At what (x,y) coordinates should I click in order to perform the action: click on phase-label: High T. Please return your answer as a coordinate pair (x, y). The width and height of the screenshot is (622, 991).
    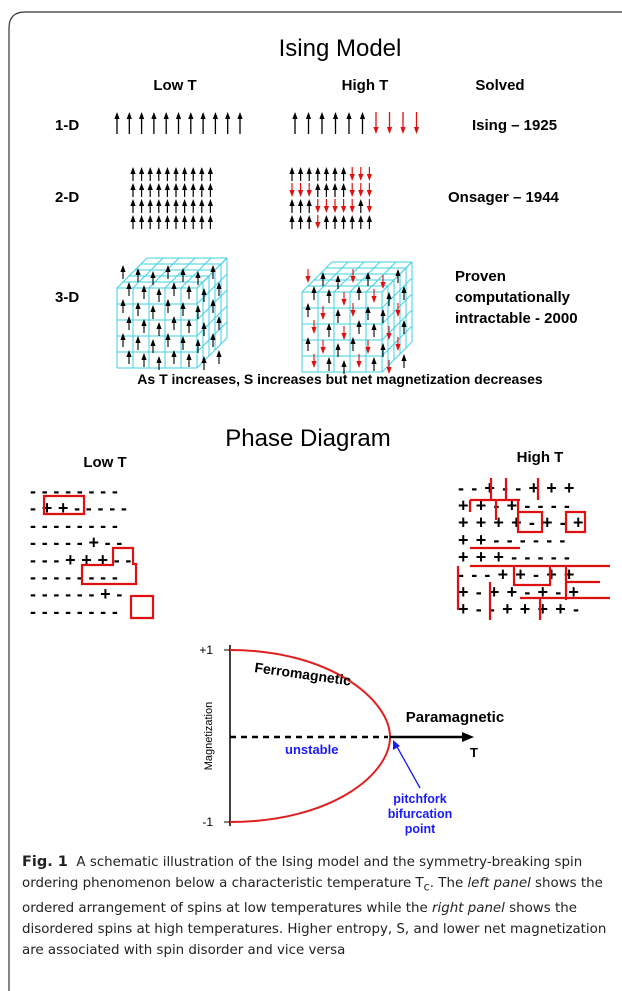
    Looking at the image, I should click on (540, 457).